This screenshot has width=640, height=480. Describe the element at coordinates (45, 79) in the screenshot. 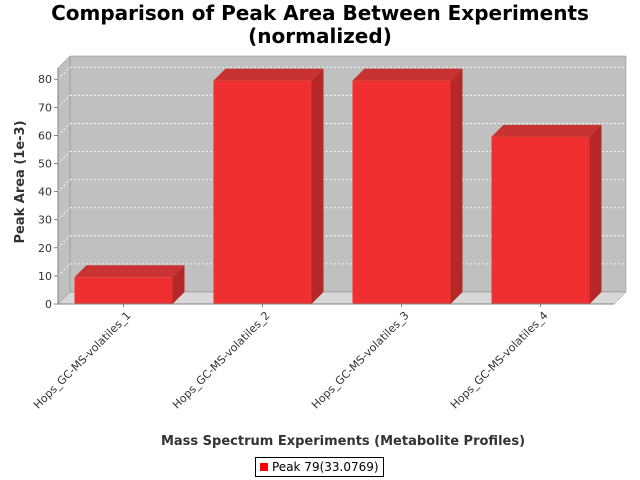

I see `y-tick-label: 80` at that location.